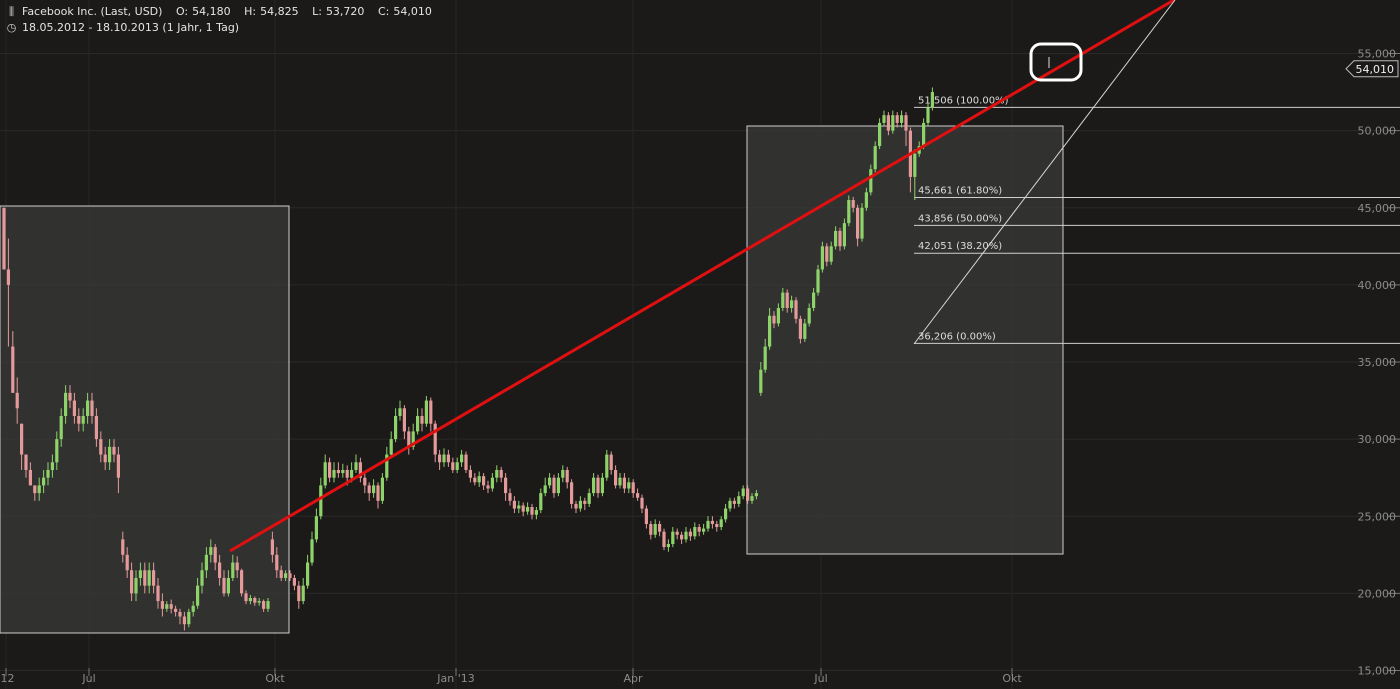 The height and width of the screenshot is (689, 1400). What do you see at coordinates (960, 218) in the screenshot?
I see `fib-level-label: 43,856 (50.00%)` at bounding box center [960, 218].